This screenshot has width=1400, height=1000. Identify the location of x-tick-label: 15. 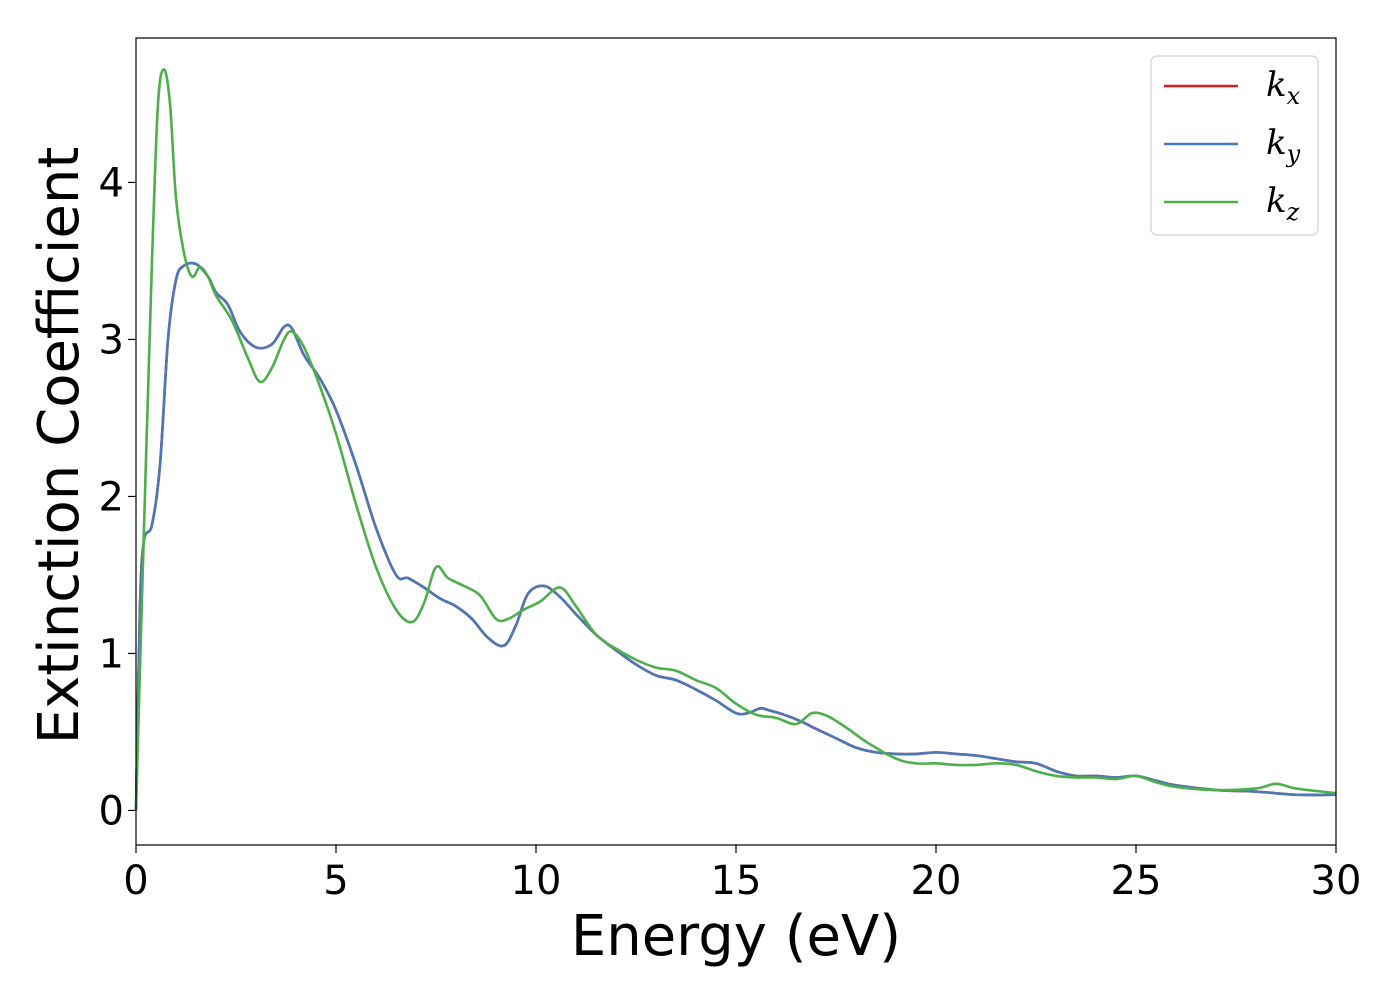
(736, 881).